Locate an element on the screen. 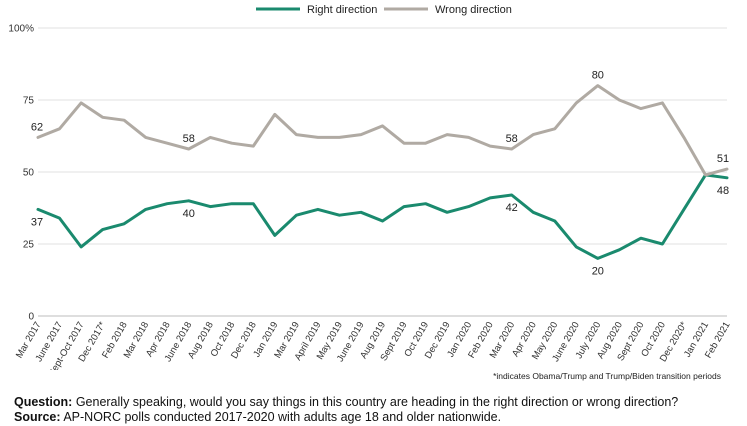 The width and height of the screenshot is (747, 426). data-label: 40 is located at coordinates (189, 214).